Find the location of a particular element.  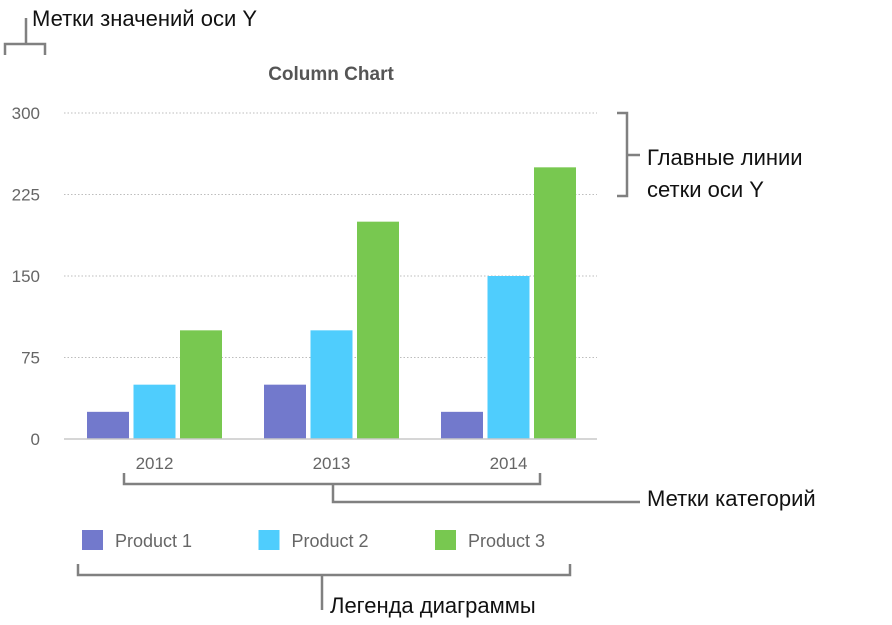

bar-product-3-2013 is located at coordinates (378, 330).